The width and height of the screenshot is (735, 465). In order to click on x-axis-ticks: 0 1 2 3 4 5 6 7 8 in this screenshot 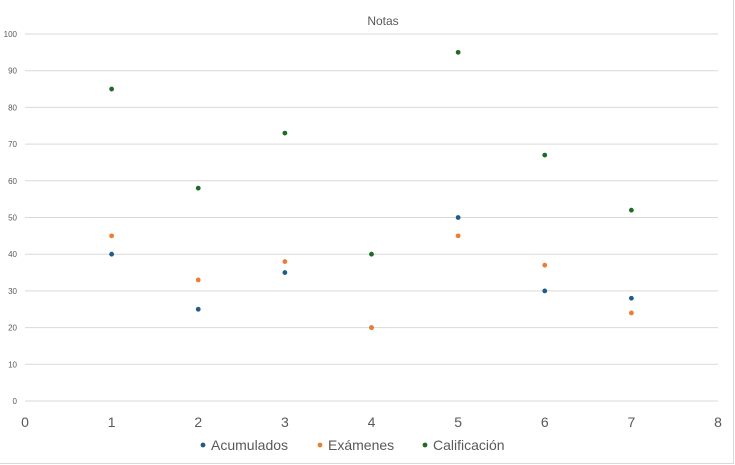, I will do `click(371, 422)`.